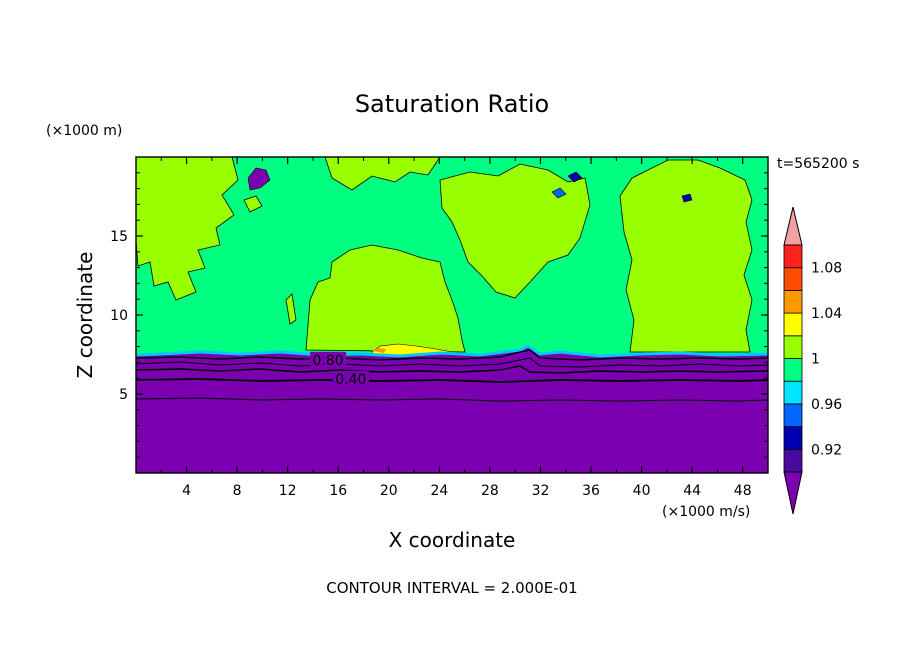 The image size is (904, 654). What do you see at coordinates (490, 491) in the screenshot?
I see `x-tick-label: 28` at bounding box center [490, 491].